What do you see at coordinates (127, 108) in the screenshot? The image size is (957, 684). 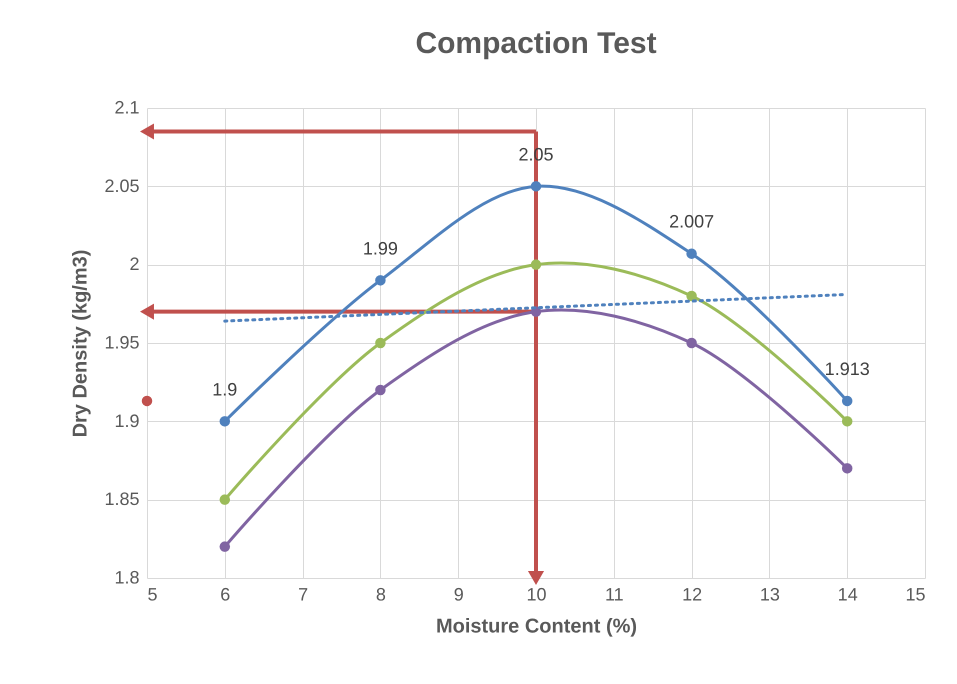 I see `y-tick-label: 2.1` at bounding box center [127, 108].